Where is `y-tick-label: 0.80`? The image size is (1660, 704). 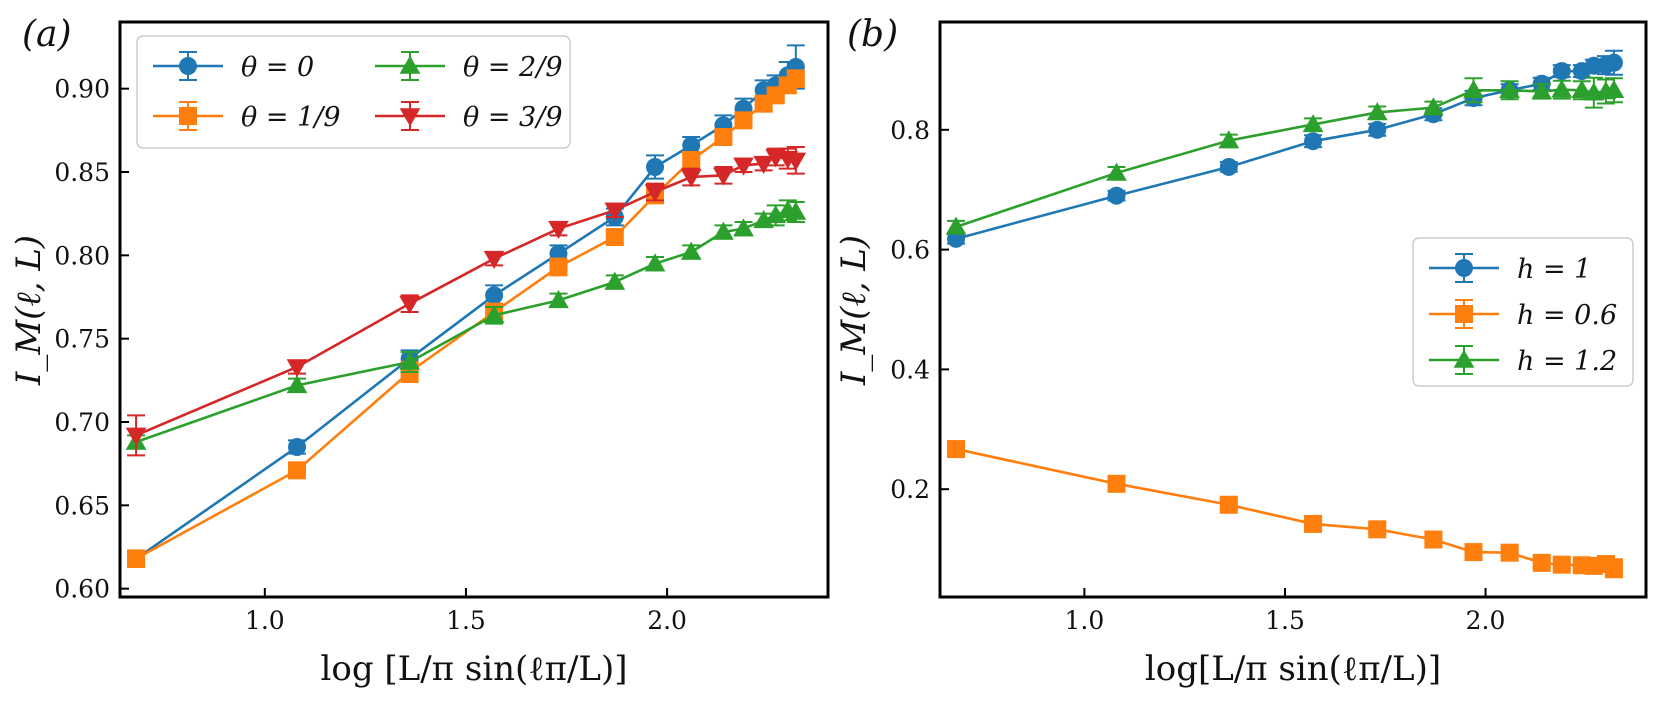 y-tick-label: 0.80 is located at coordinates (82, 255).